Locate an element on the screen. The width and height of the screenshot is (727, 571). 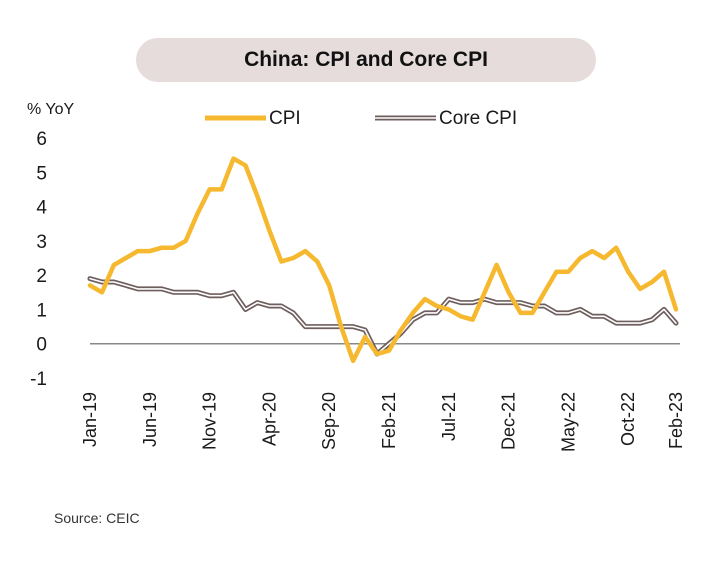
y-tick-label: 1 is located at coordinates (41, 310).